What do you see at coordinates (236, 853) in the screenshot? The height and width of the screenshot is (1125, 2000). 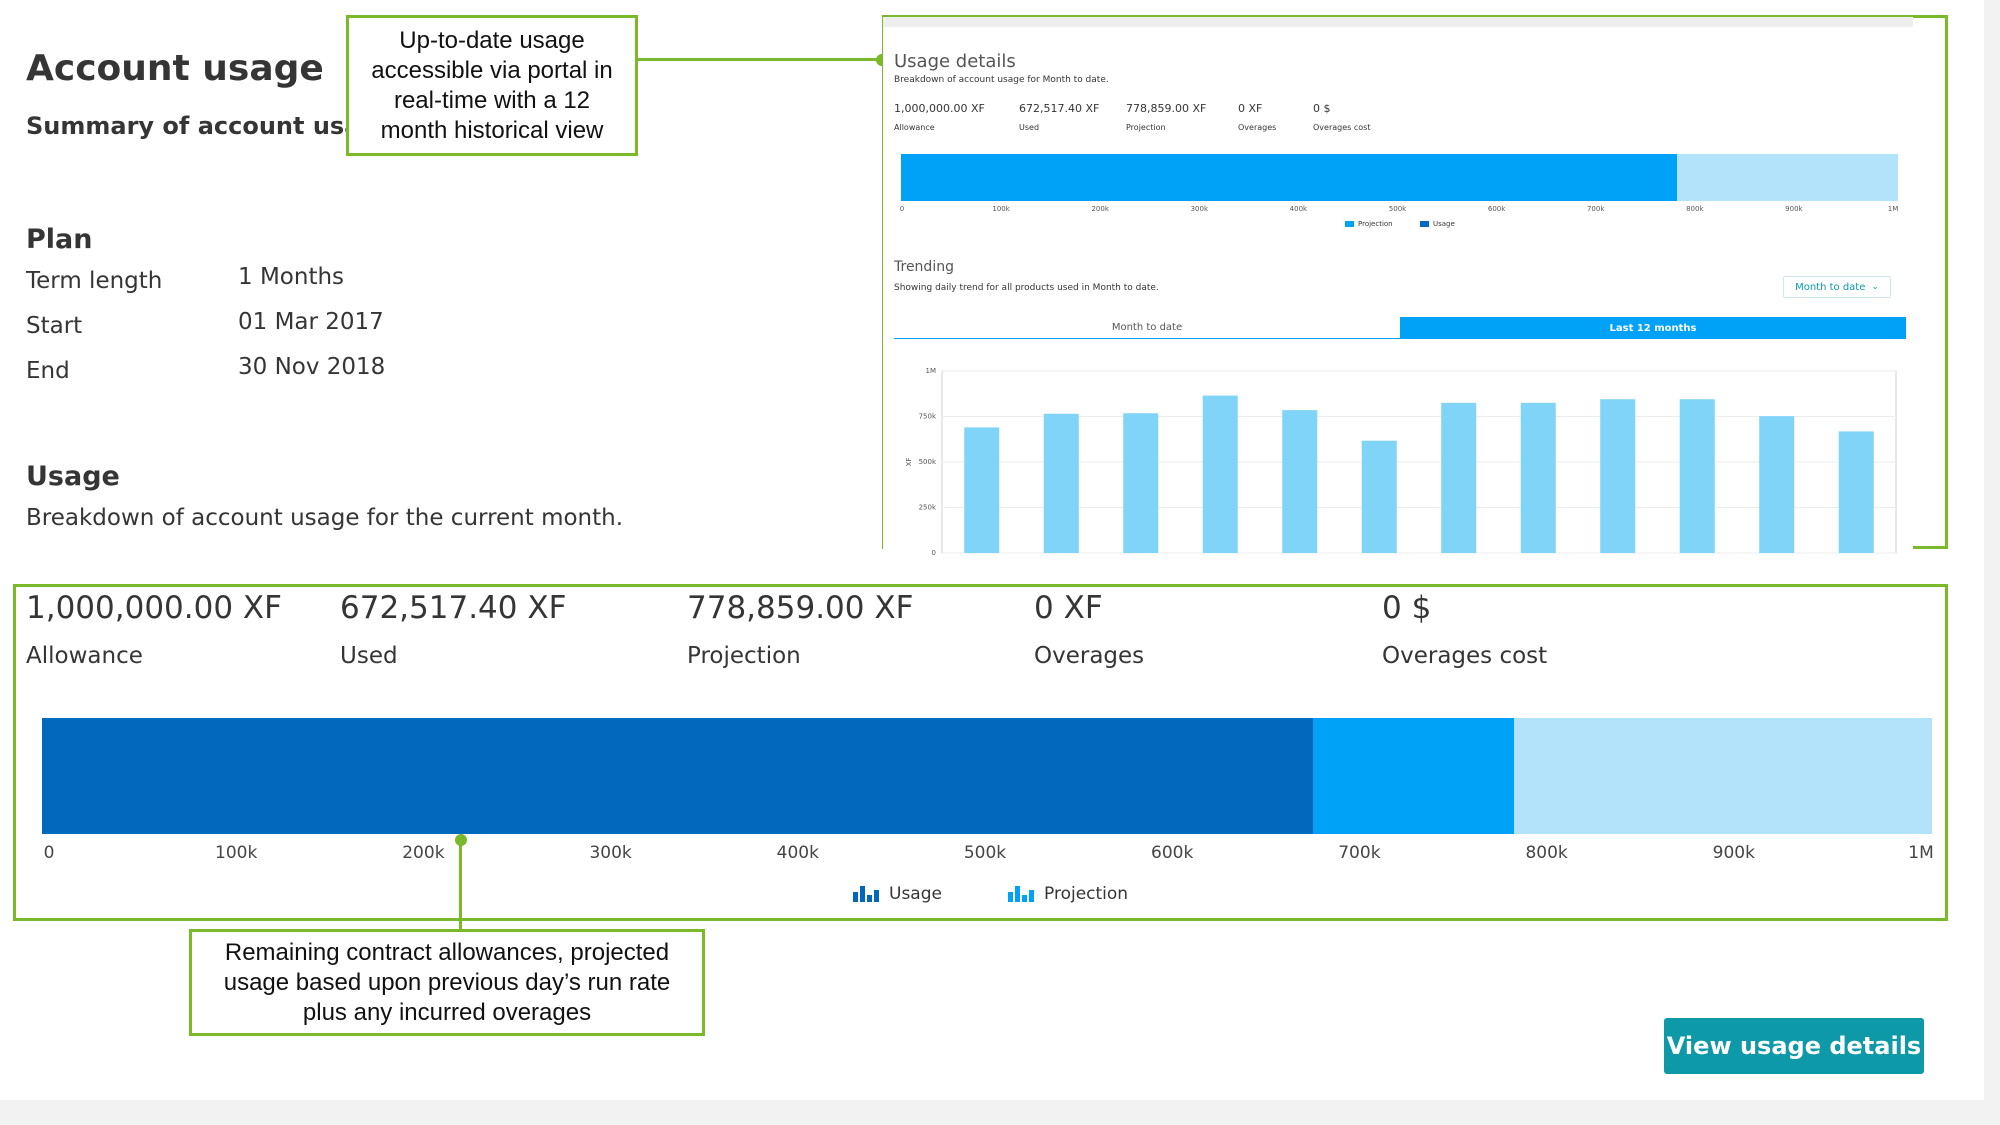 I see `bar-tick-label: 100k` at bounding box center [236, 853].